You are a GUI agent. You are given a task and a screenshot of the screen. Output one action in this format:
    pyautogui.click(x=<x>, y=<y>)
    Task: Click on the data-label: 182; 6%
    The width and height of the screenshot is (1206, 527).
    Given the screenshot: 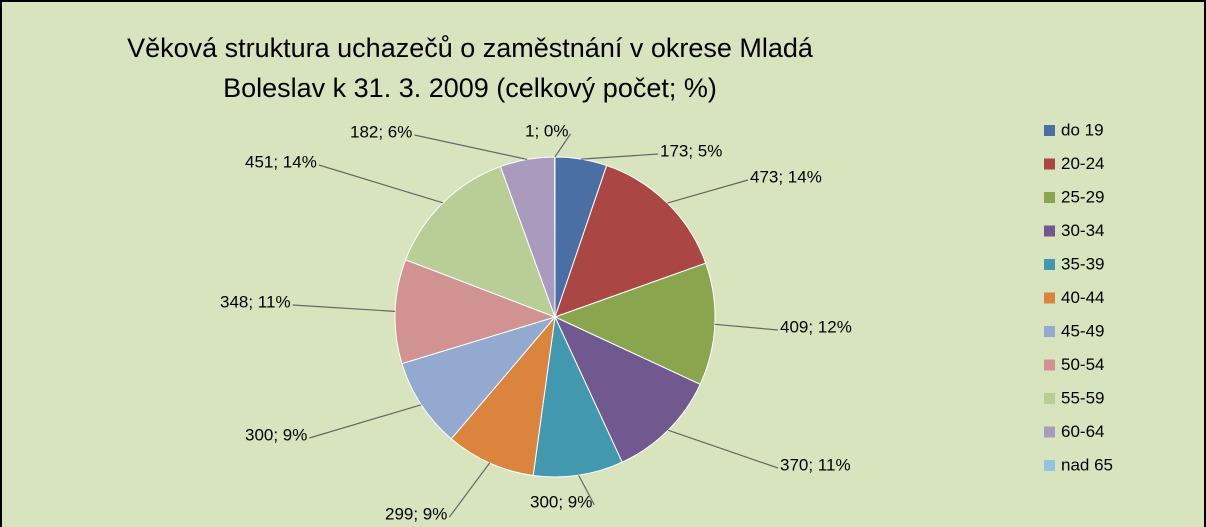 What is the action you would take?
    pyautogui.click(x=381, y=131)
    